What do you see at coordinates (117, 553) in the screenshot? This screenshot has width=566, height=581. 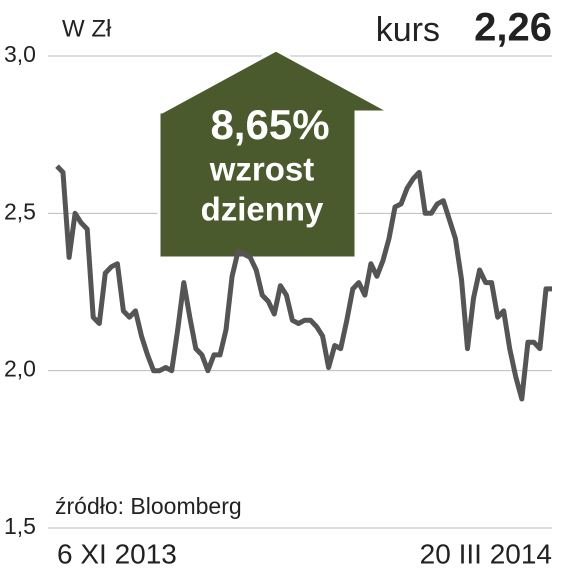 I see `x-tick-label: 6 XI 2013` at bounding box center [117, 553].